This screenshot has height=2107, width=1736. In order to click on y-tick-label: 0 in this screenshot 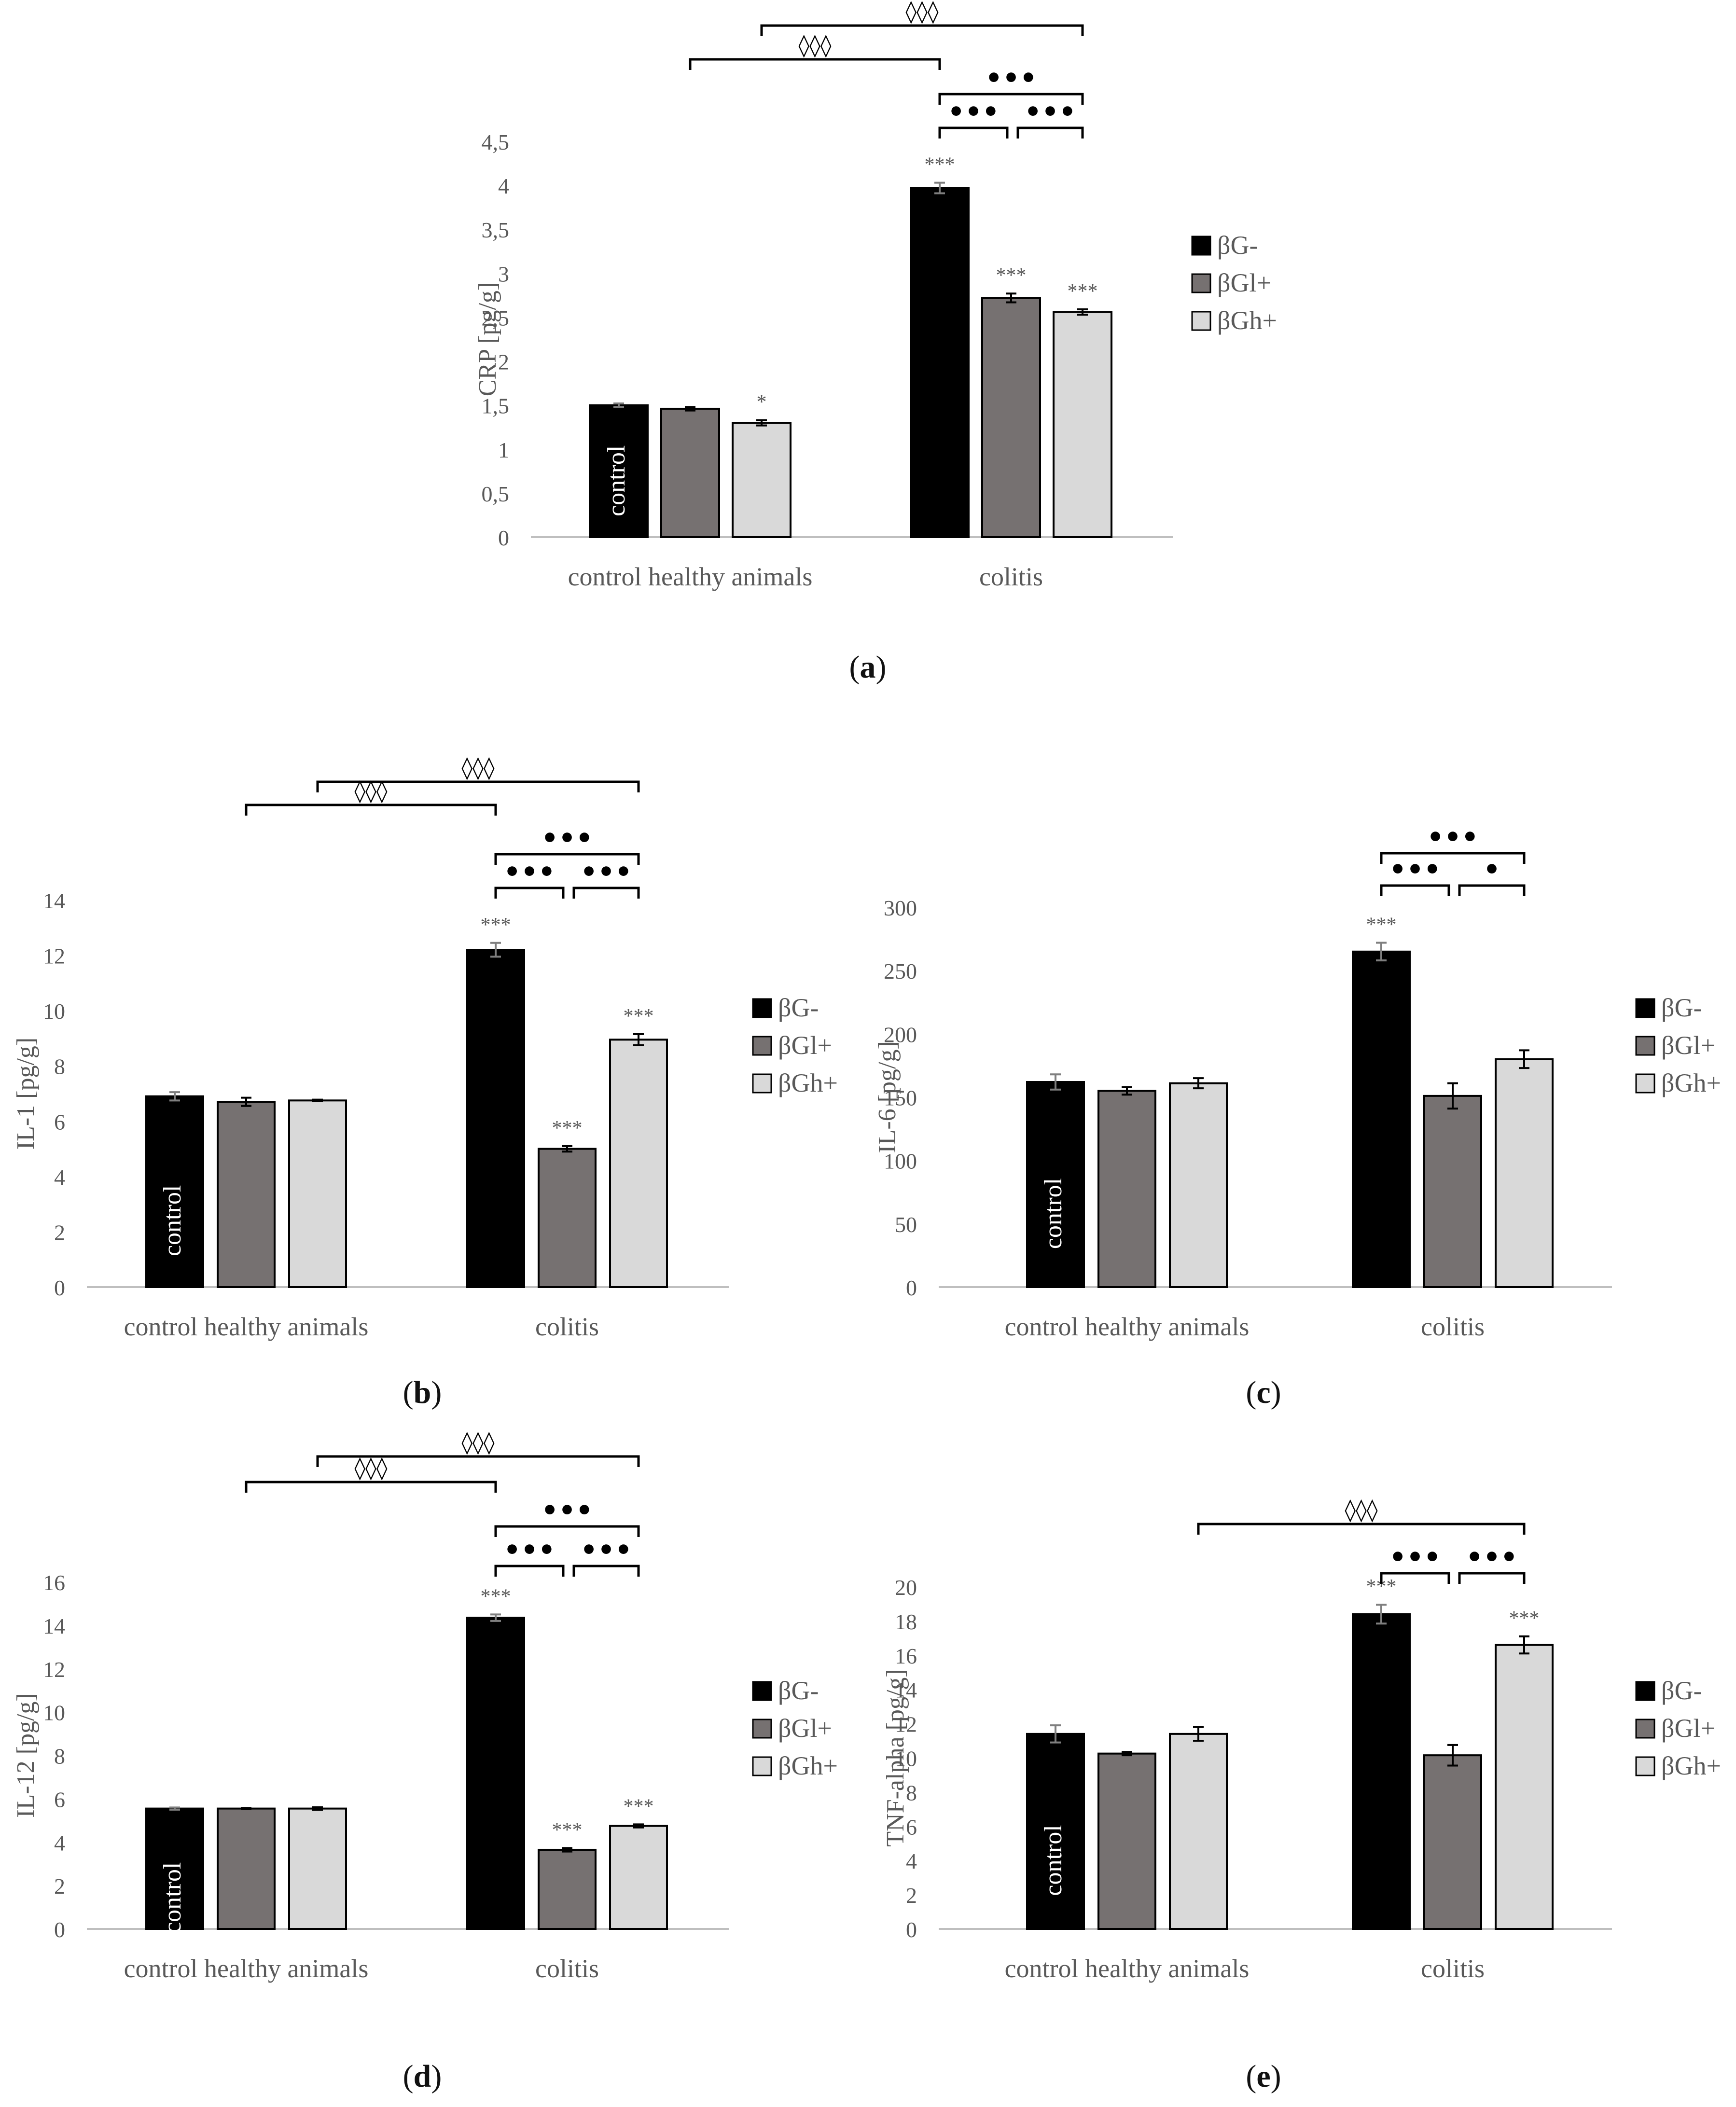, I will do `click(912, 1288)`.